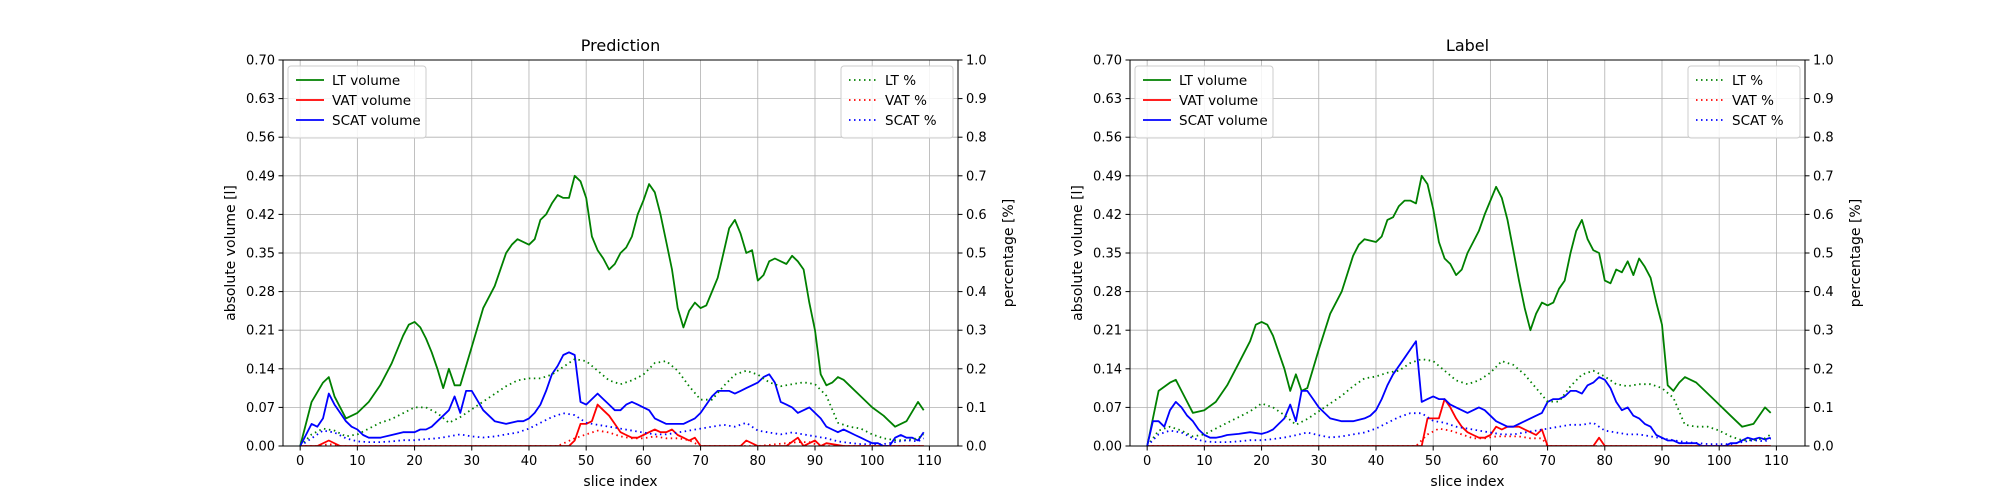  What do you see at coordinates (620, 45) in the screenshot?
I see `chart-title: Prediction` at bounding box center [620, 45].